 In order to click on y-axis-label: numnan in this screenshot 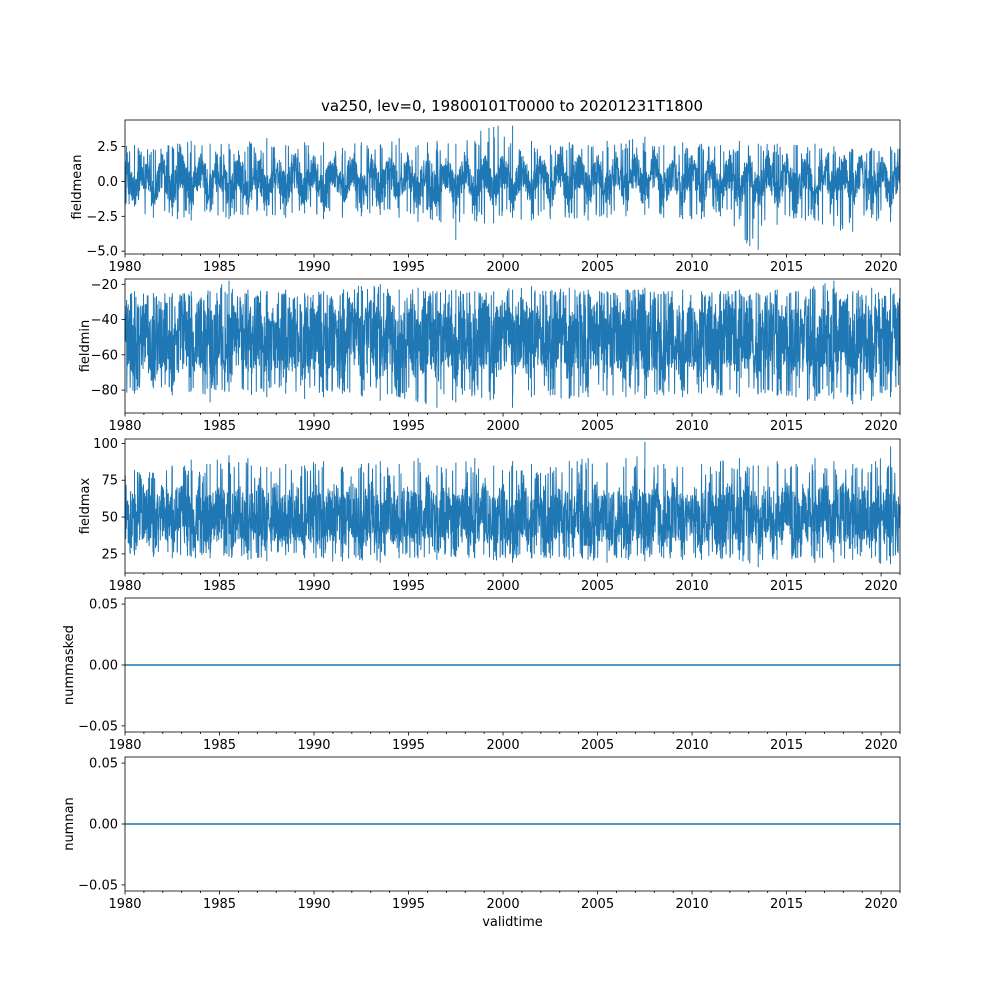, I will do `click(69, 824)`.